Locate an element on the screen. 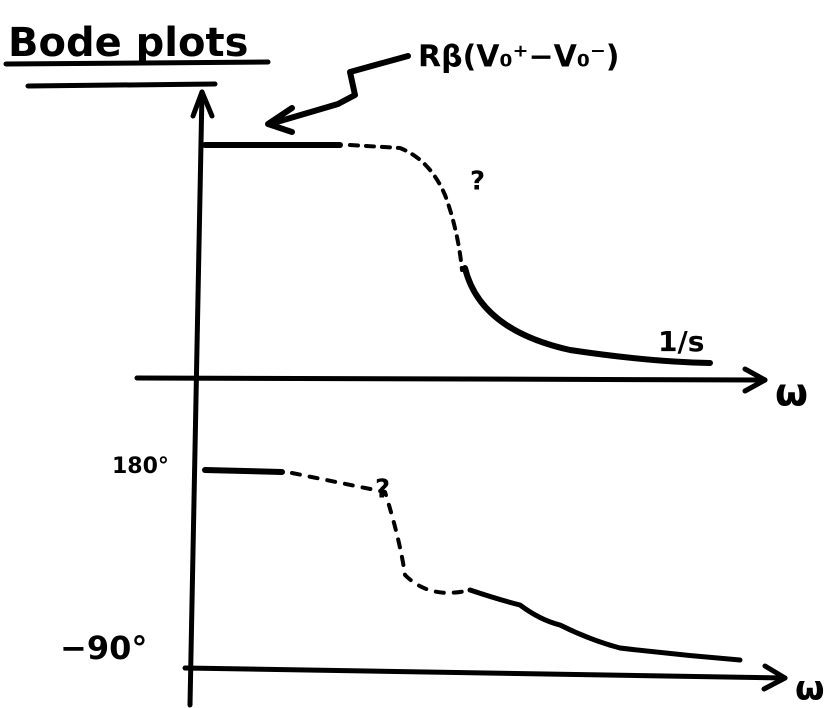 This screenshot has height=708, width=827. phase-rolloff is located at coordinates (605, 625).